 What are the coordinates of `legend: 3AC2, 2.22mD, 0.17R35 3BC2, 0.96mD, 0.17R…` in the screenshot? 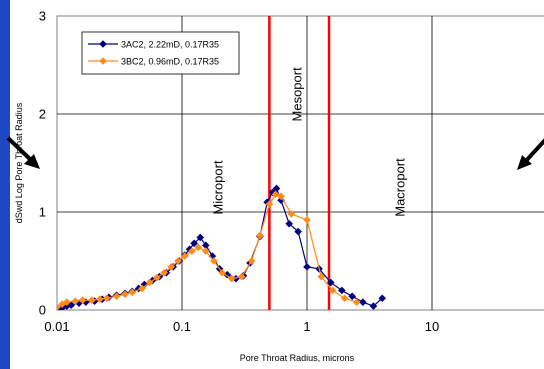 It's located at (160, 53).